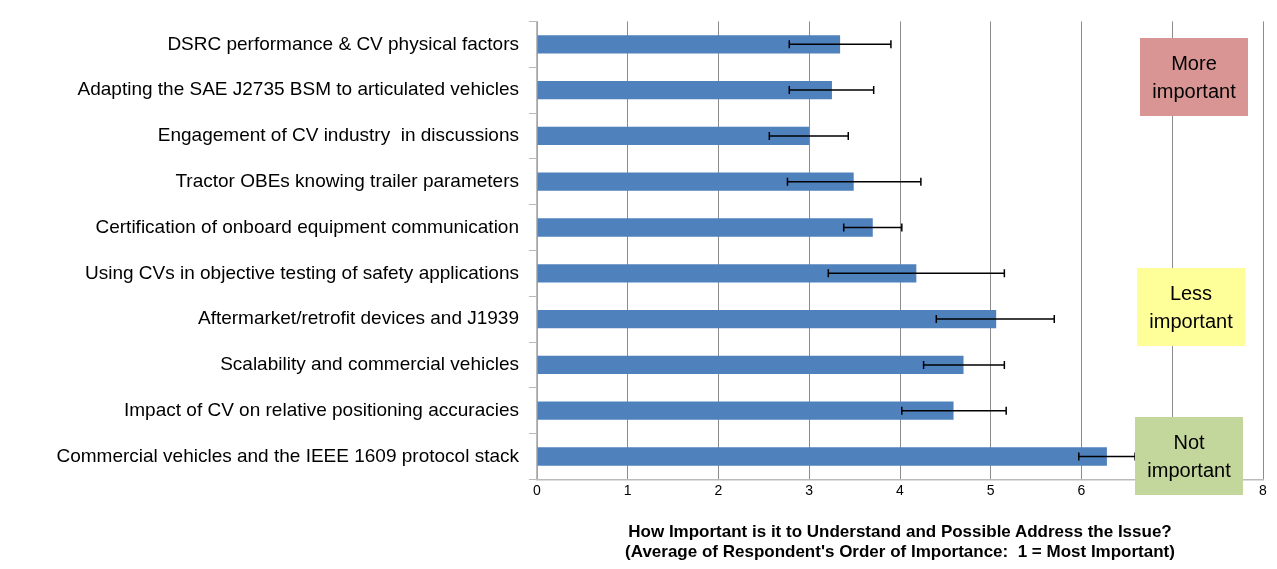 This screenshot has width=1277, height=569. What do you see at coordinates (718, 489) in the screenshot?
I see `x-tick-label: 2` at bounding box center [718, 489].